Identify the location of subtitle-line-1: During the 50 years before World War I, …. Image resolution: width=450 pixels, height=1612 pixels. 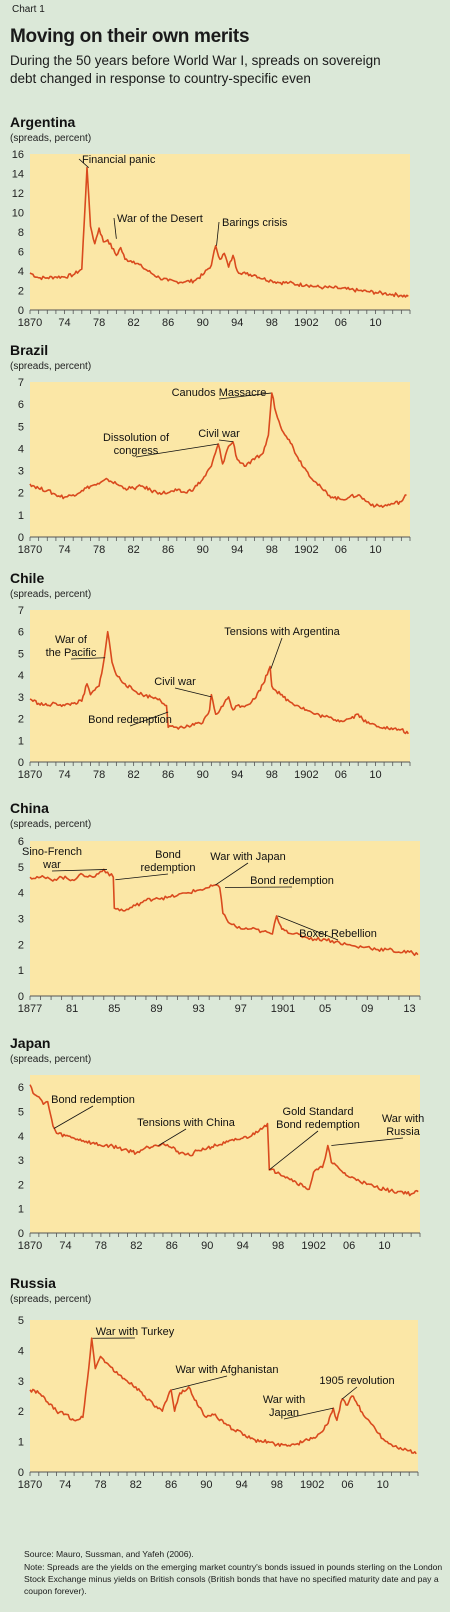
(195, 60).